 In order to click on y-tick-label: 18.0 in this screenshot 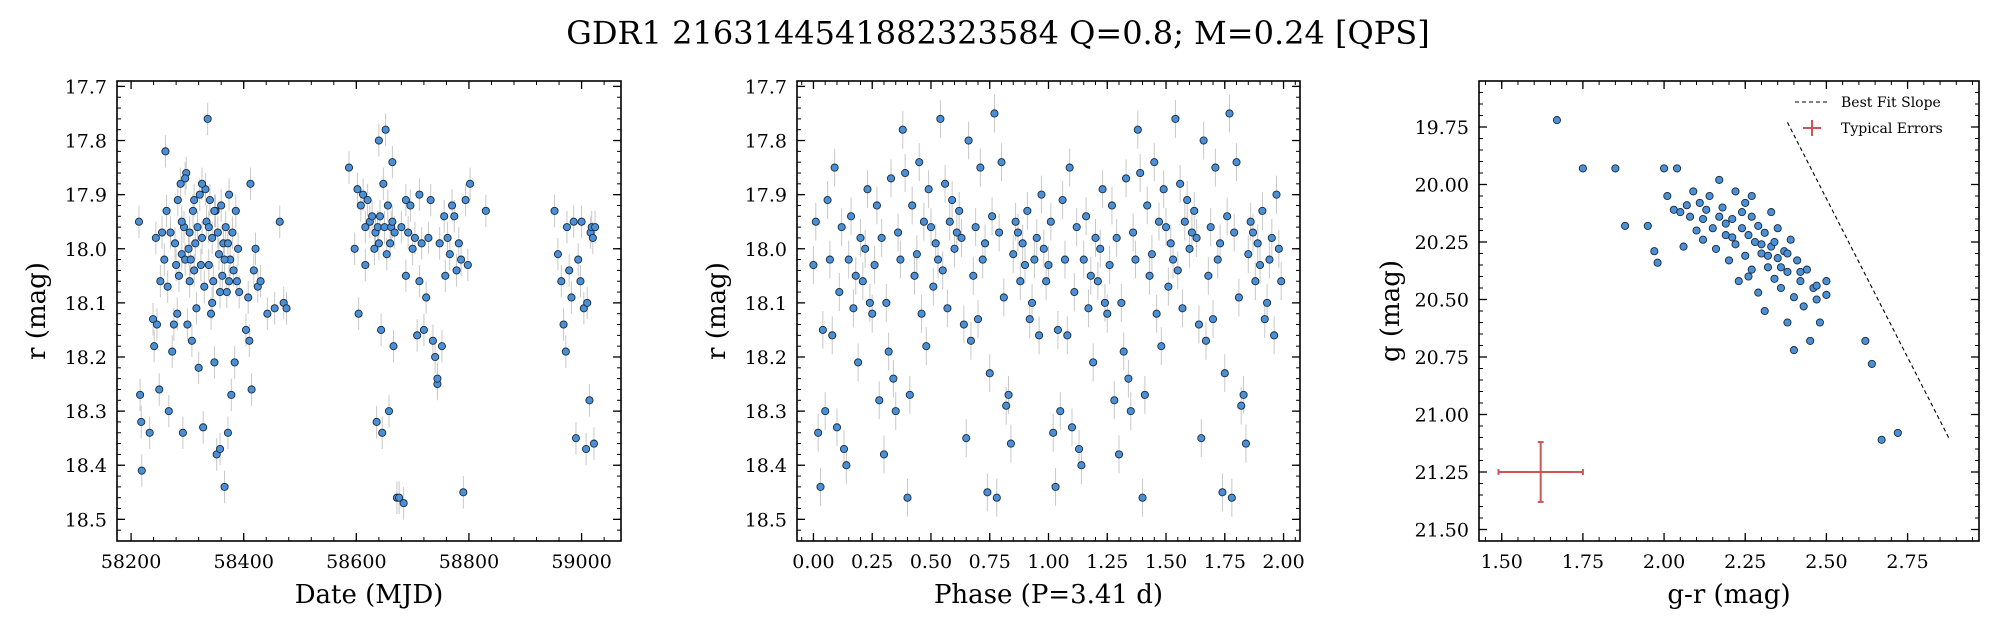, I will do `click(766, 250)`.